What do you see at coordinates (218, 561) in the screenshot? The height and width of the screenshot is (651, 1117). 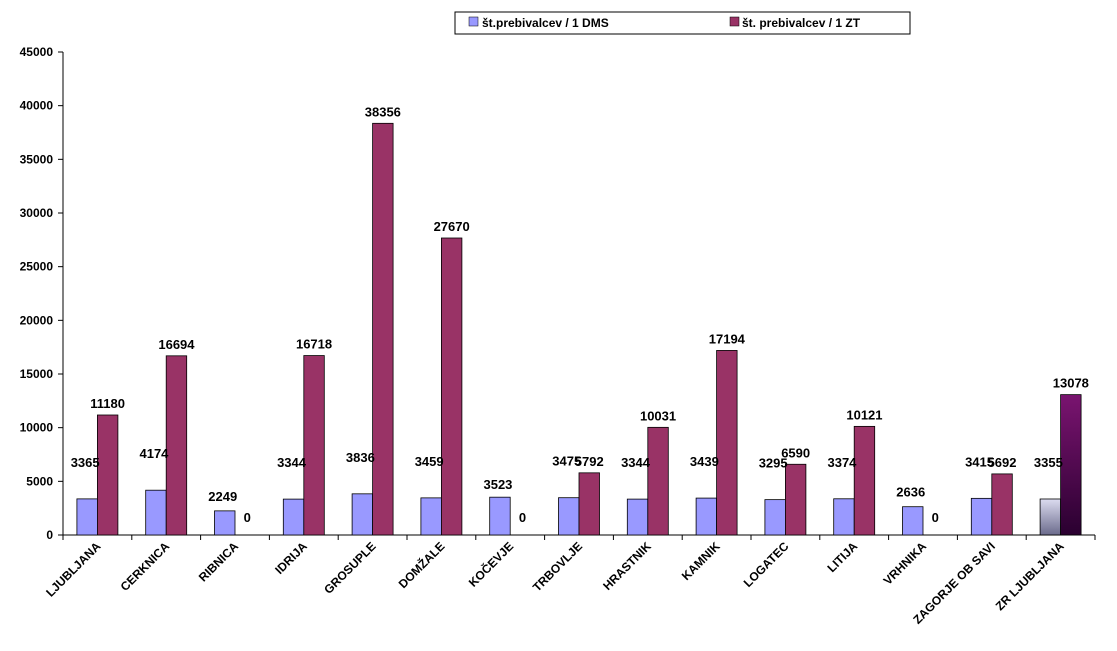 I see `x-category-label: RIBNICA` at bounding box center [218, 561].